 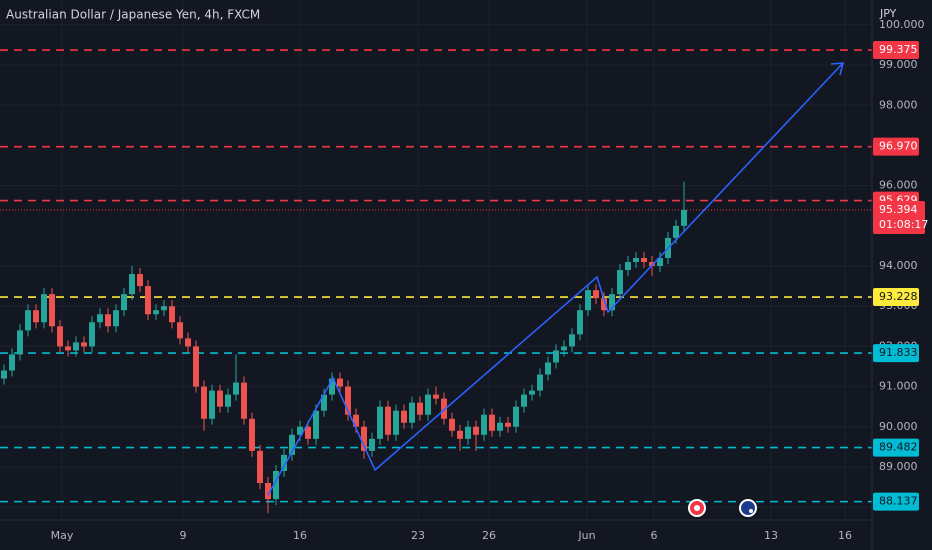 What do you see at coordinates (898, 352) in the screenshot?
I see `level-label: 91.833` at bounding box center [898, 352].